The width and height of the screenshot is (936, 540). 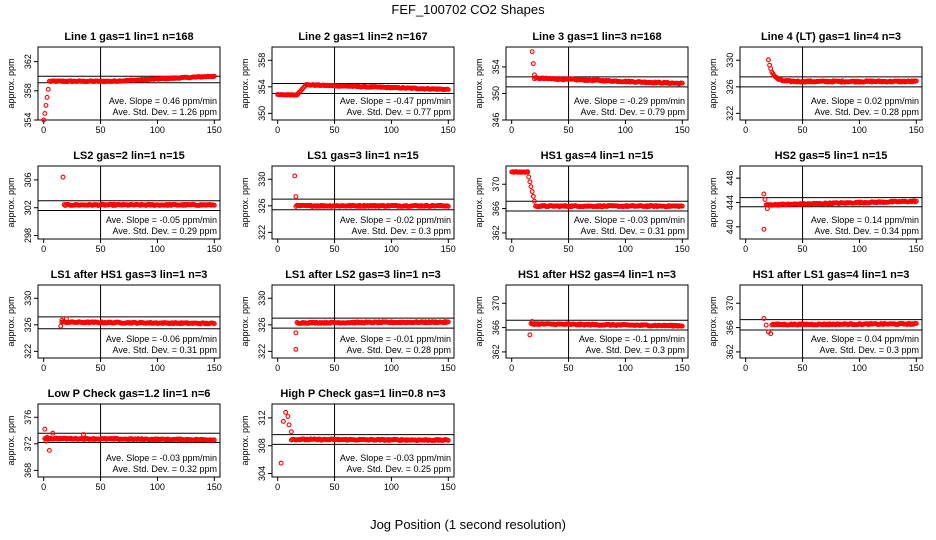 What do you see at coordinates (597, 156) in the screenshot?
I see `panel-title: HS1 gas=4 lin=1 n=15` at bounding box center [597, 156].